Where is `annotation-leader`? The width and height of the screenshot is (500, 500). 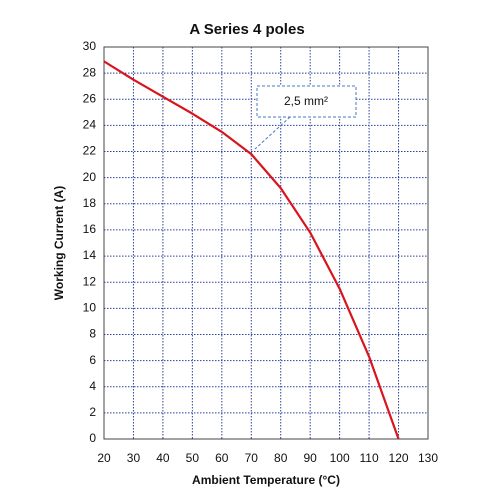 annotation-leader is located at coordinates (272, 133).